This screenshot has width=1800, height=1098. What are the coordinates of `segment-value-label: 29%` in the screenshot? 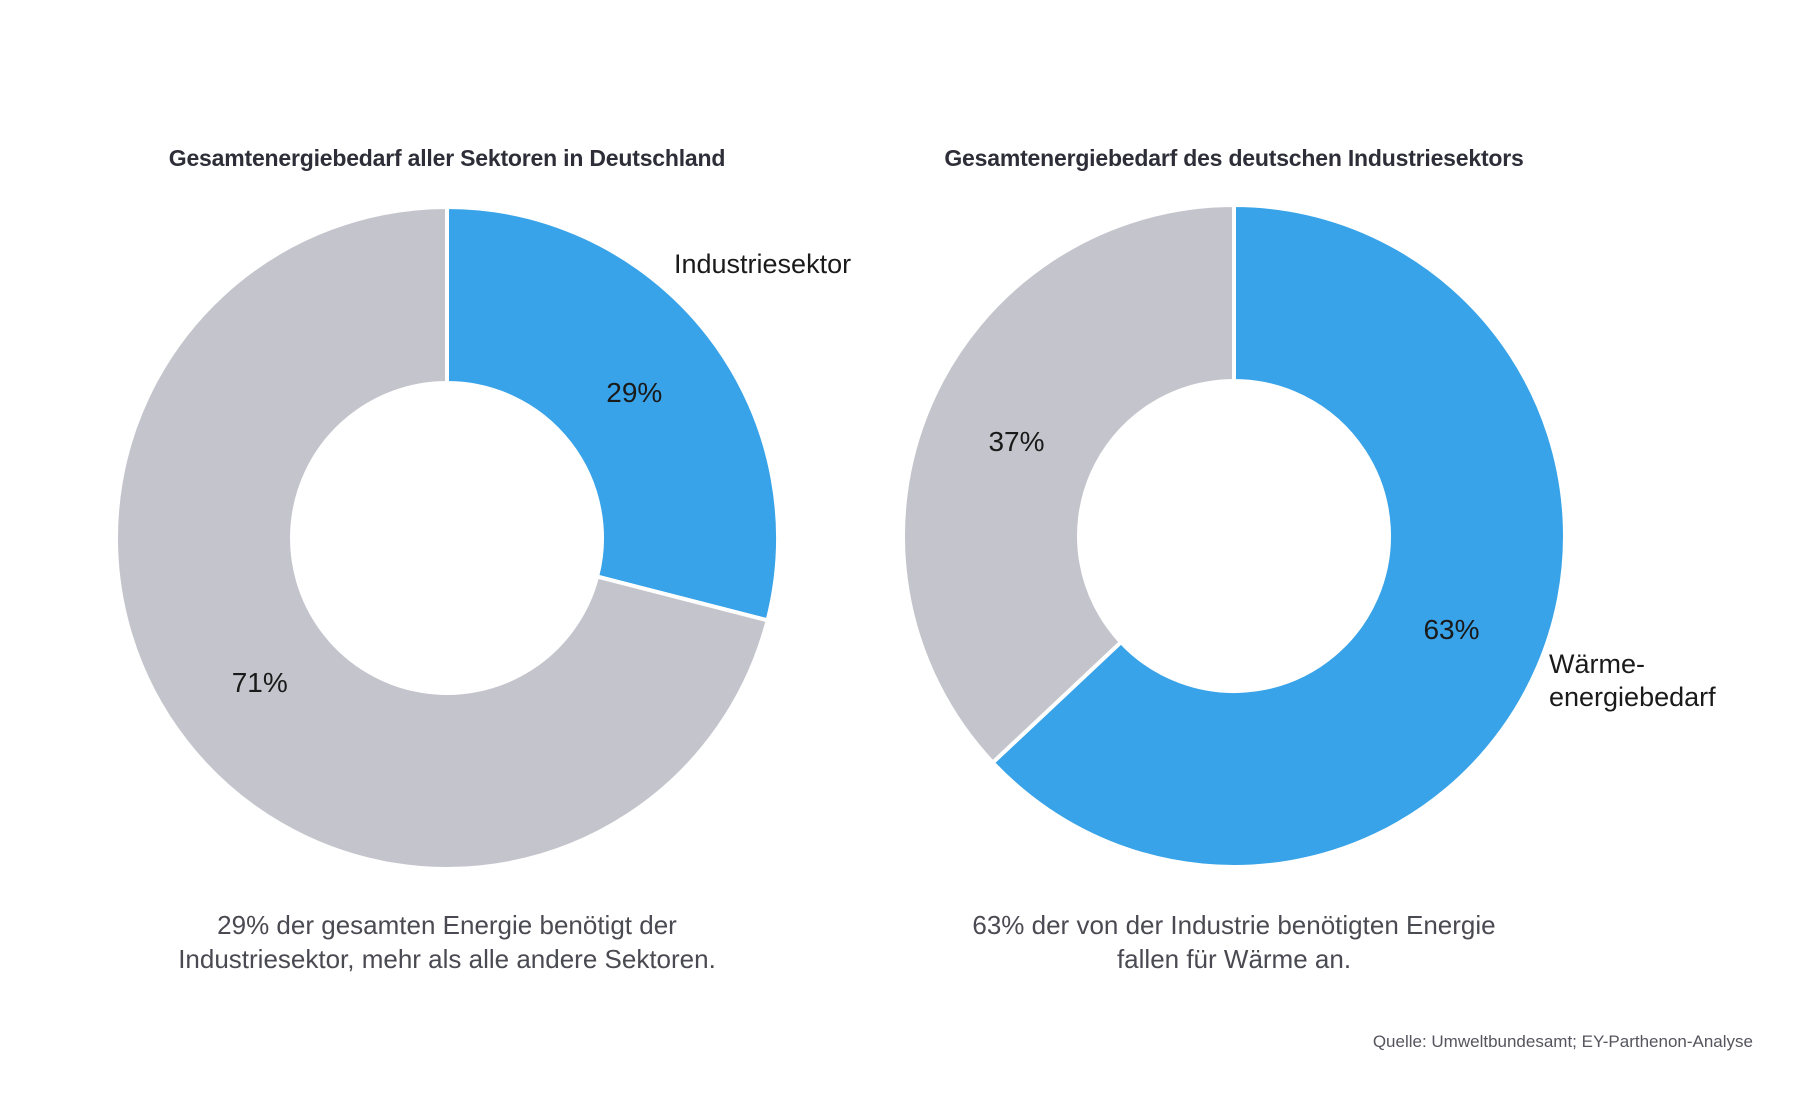 It's located at (634, 392).